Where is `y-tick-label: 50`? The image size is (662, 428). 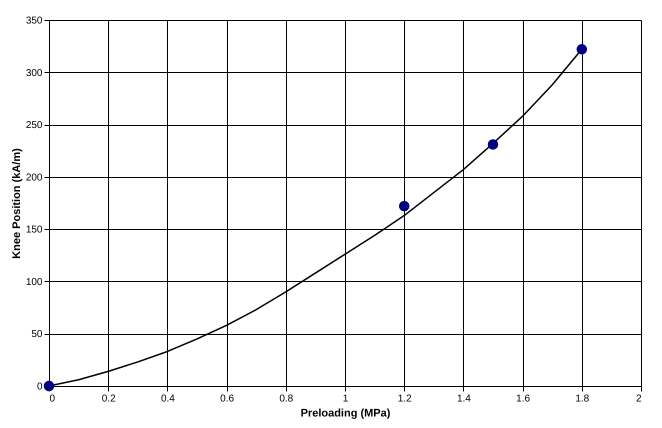
y-tick-label: 50 is located at coordinates (37, 334).